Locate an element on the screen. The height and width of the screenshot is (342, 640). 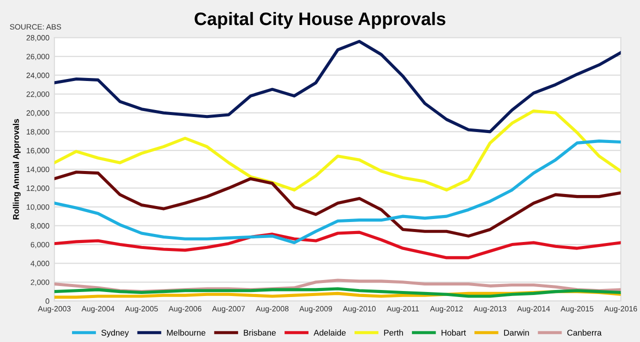
legend-label: Adelaide is located at coordinates (330, 333).